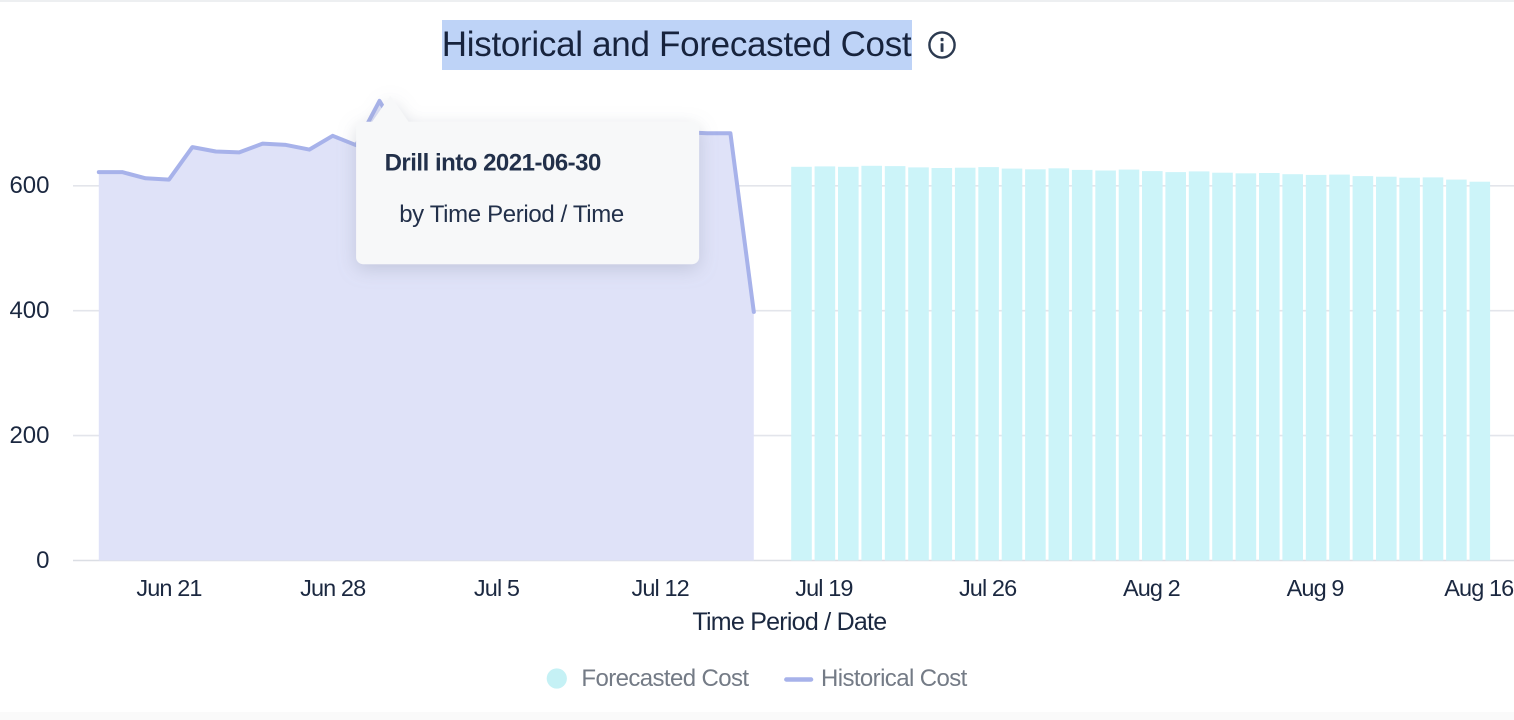 This screenshot has height=720, width=1514. I want to click on svg-text: 200, so click(29, 435).